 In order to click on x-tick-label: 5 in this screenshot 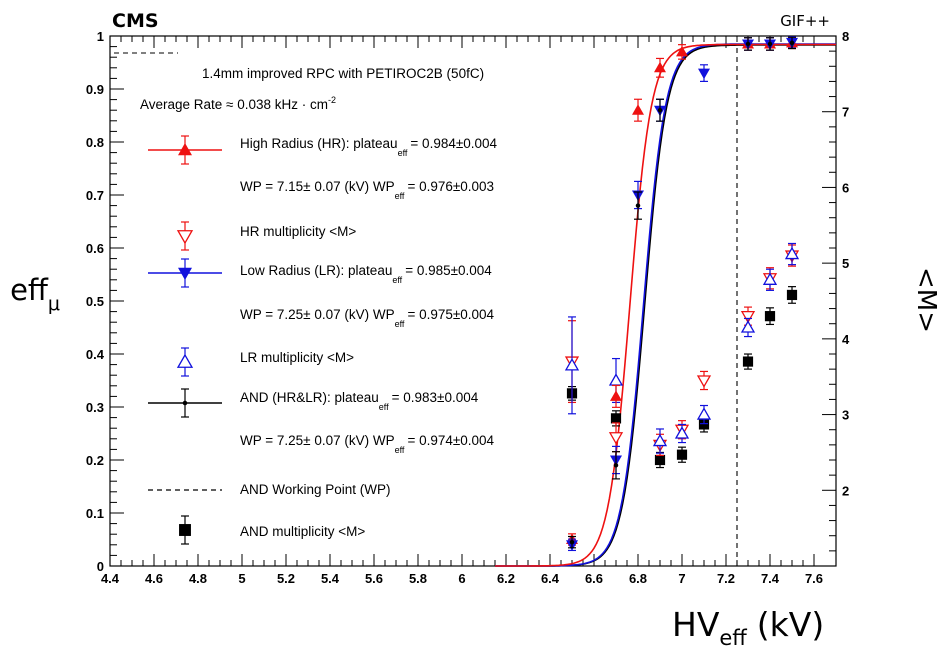, I will do `click(241, 578)`.